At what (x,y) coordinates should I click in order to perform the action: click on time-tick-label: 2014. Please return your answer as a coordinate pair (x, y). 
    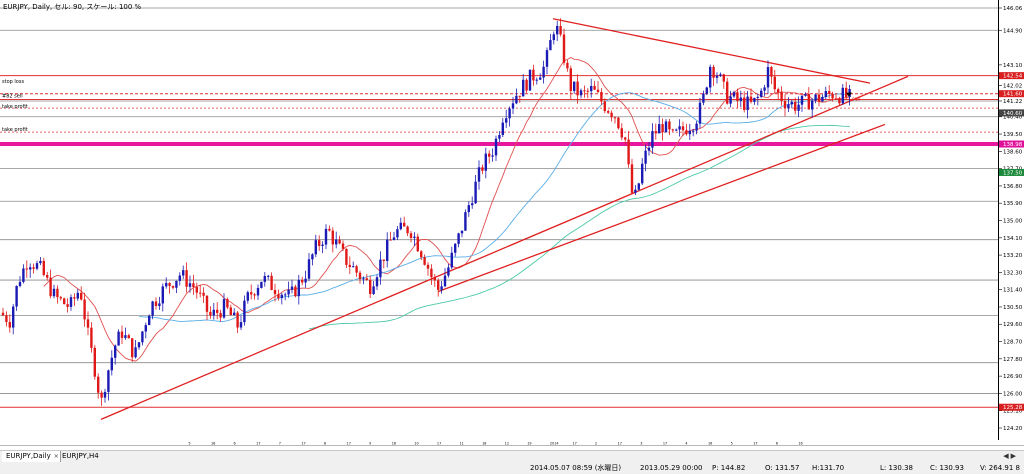
    Looking at the image, I should click on (554, 443).